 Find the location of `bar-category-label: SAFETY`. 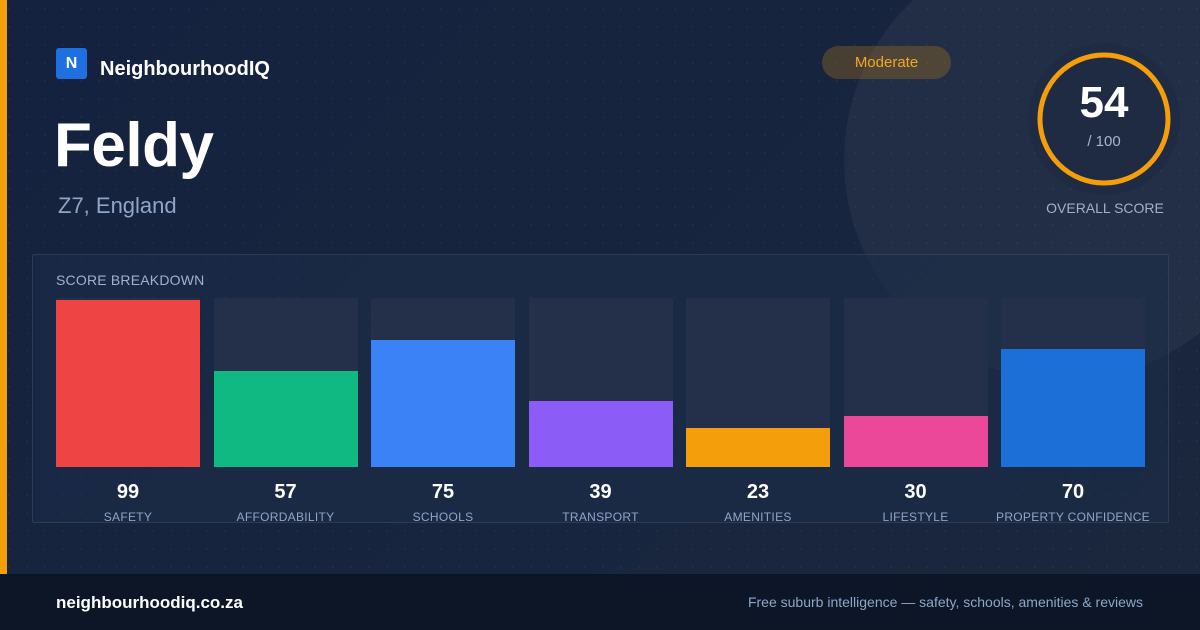

bar-category-label: SAFETY is located at coordinates (128, 517).